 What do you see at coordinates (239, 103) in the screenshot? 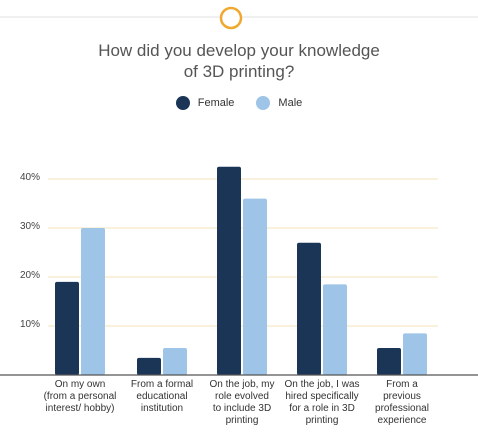
I see `legend: Female Male` at bounding box center [239, 103].